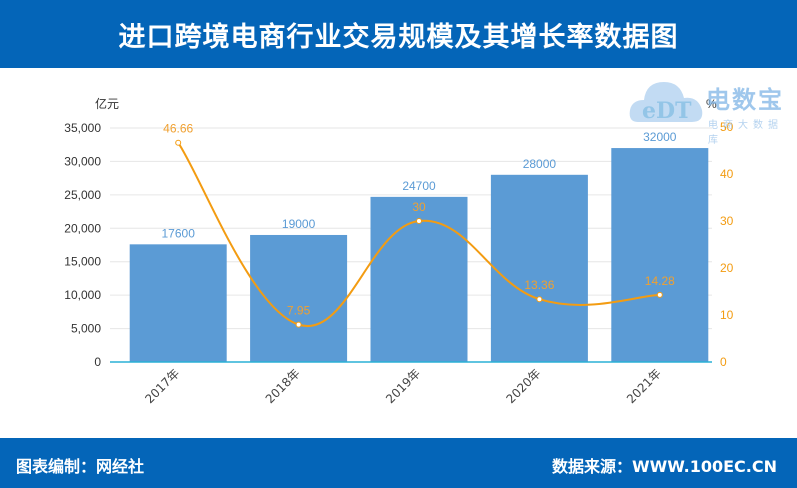 The height and width of the screenshot is (488, 797). Describe the element at coordinates (727, 221) in the screenshot. I see `y2-tick-label: 30` at that location.